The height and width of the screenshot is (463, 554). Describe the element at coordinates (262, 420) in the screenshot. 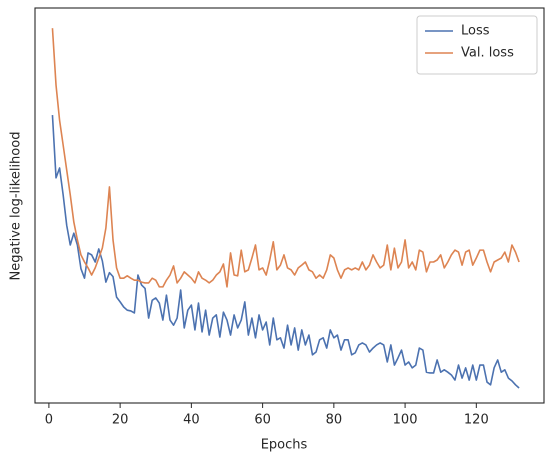

I see `x-tick-label: 60` at that location.